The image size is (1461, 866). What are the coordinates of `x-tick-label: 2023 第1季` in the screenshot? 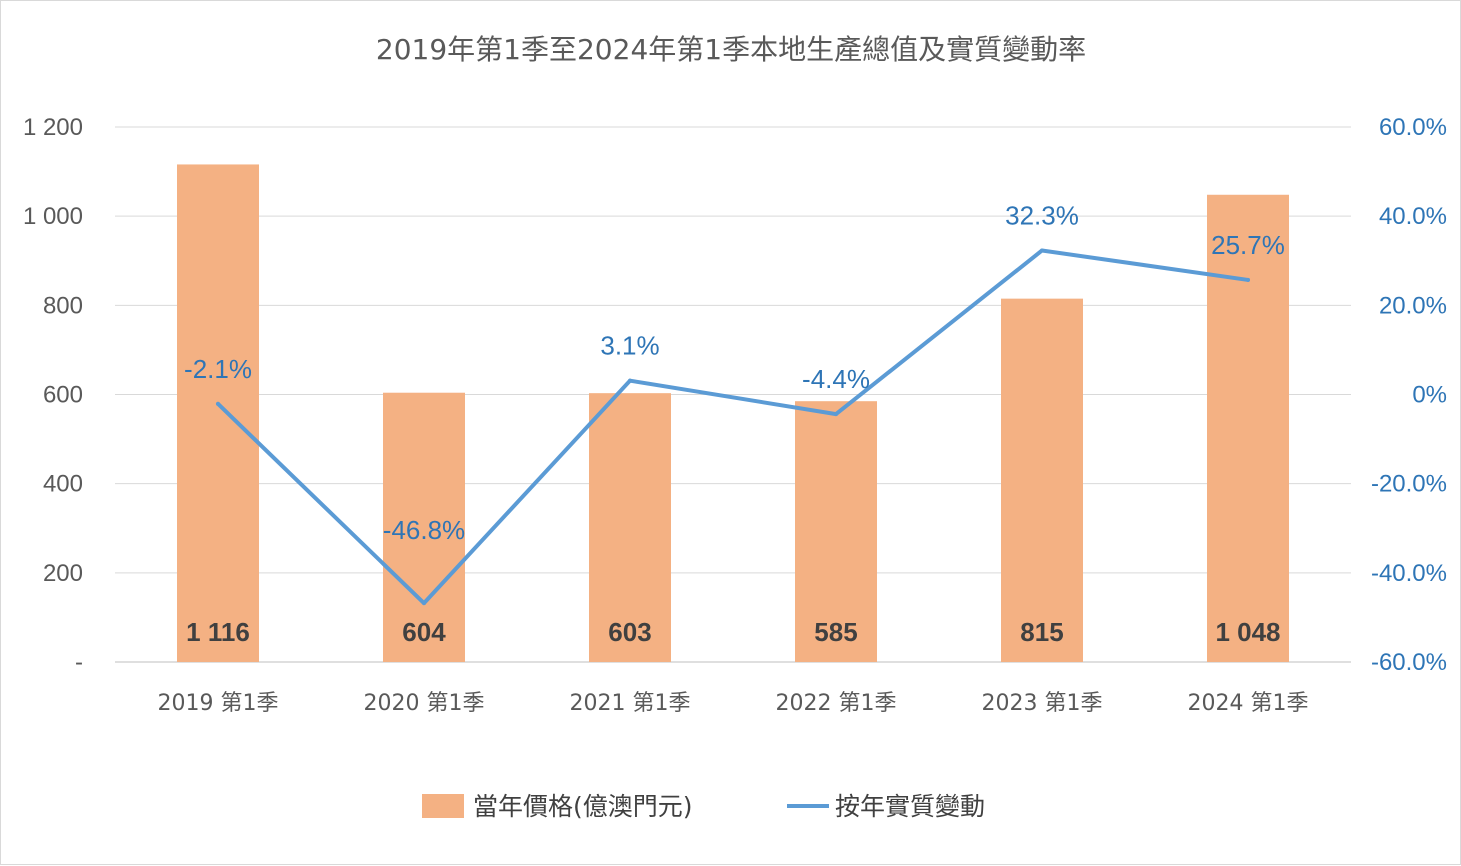 It's located at (1042, 703).